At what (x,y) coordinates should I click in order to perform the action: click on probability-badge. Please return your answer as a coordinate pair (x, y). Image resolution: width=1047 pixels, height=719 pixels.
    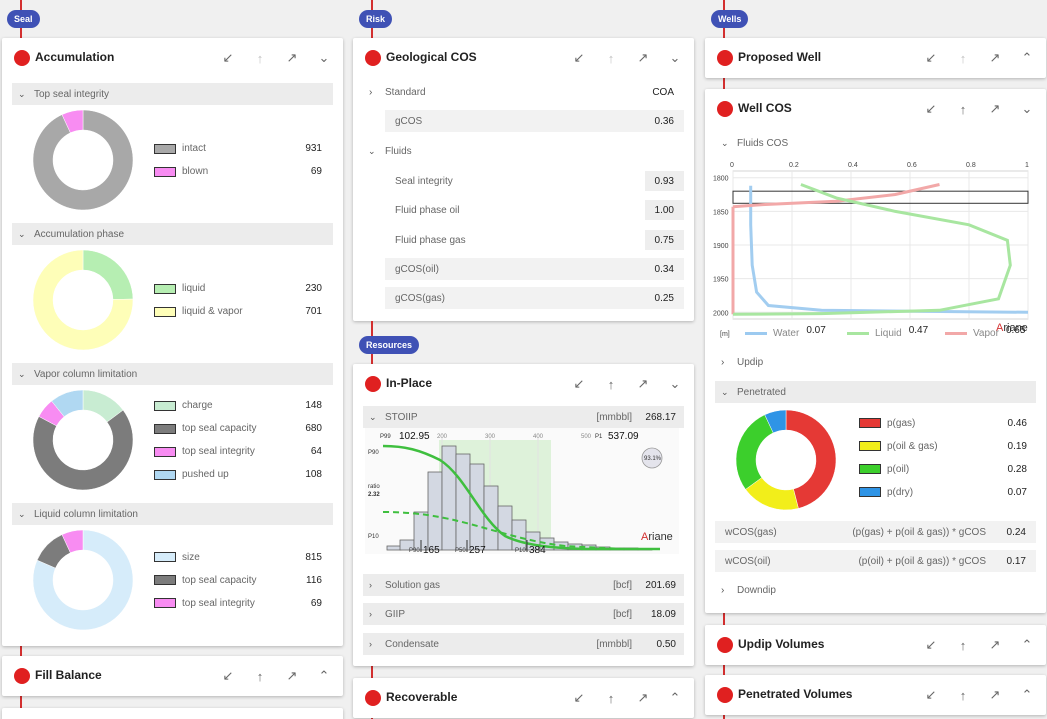
    Looking at the image, I should click on (652, 458).